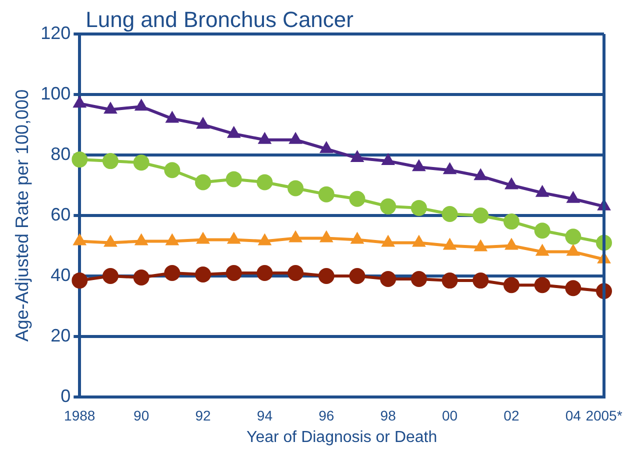  Describe the element at coordinates (573, 415) in the screenshot. I see `x-tick-label: 04` at that location.